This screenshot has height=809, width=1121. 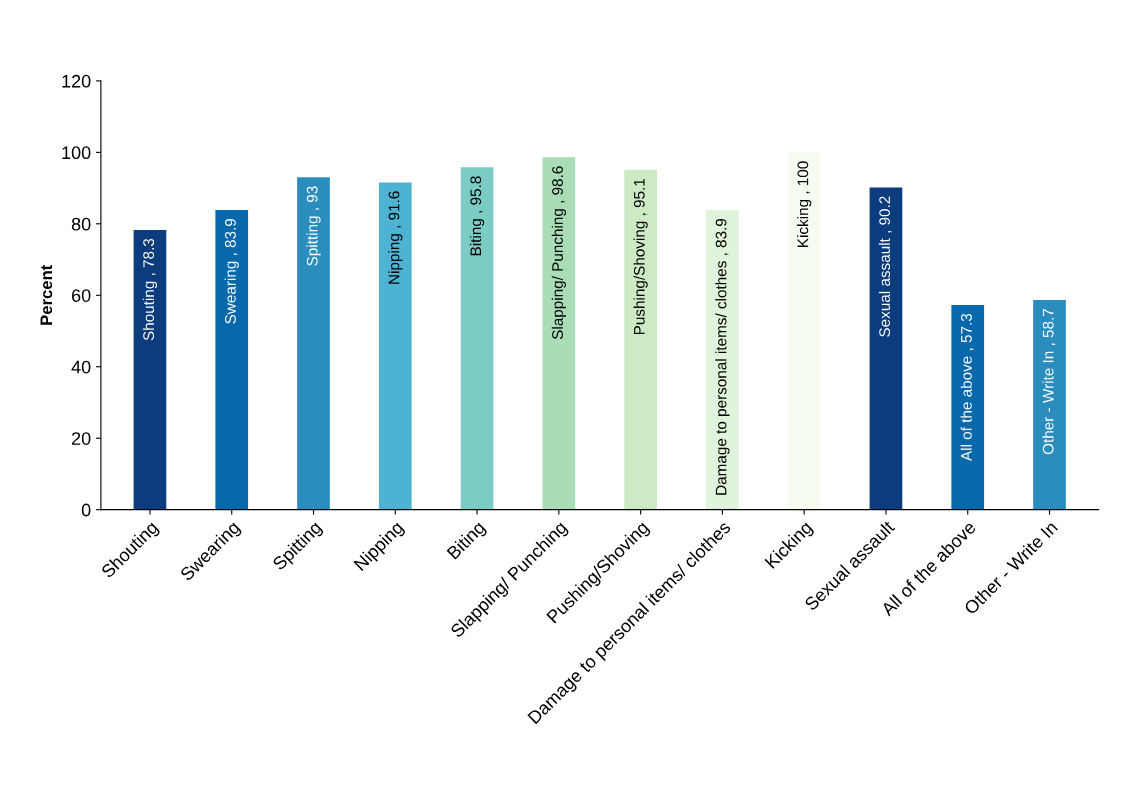 What do you see at coordinates (81, 296) in the screenshot?
I see `y-tick-label: 60` at bounding box center [81, 296].